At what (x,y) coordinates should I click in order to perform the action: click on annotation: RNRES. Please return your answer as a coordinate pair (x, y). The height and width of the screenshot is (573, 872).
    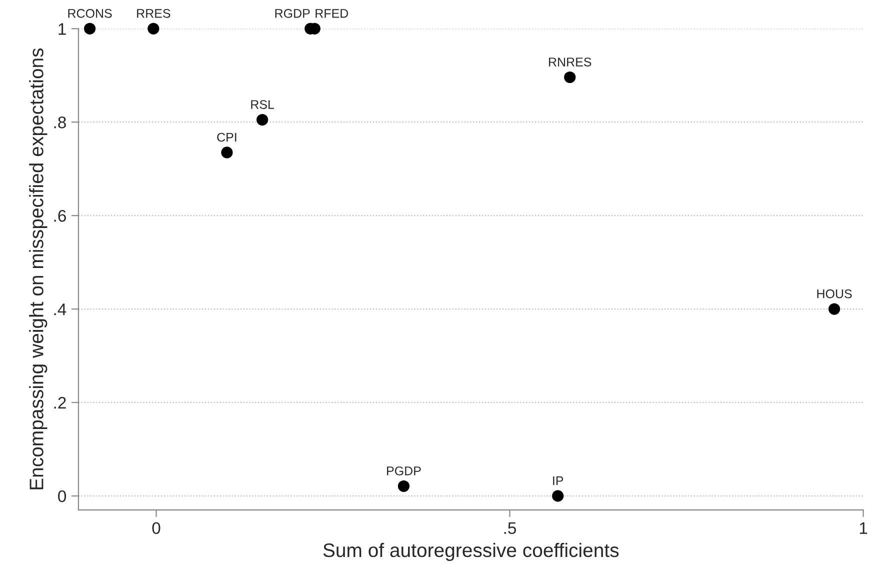
    Looking at the image, I should click on (570, 62).